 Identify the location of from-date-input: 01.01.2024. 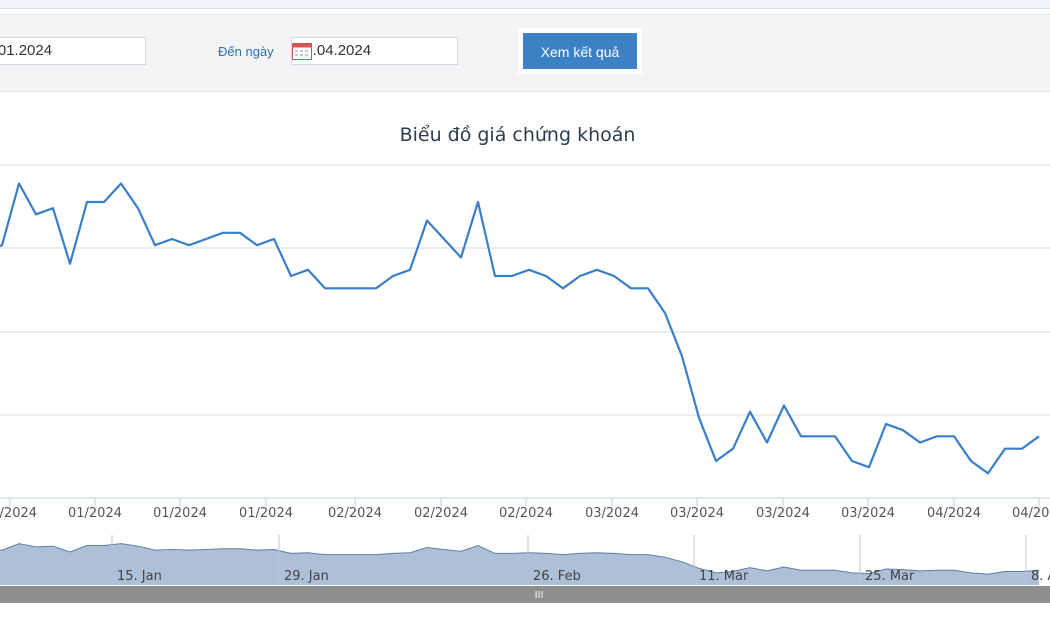
(73, 51).